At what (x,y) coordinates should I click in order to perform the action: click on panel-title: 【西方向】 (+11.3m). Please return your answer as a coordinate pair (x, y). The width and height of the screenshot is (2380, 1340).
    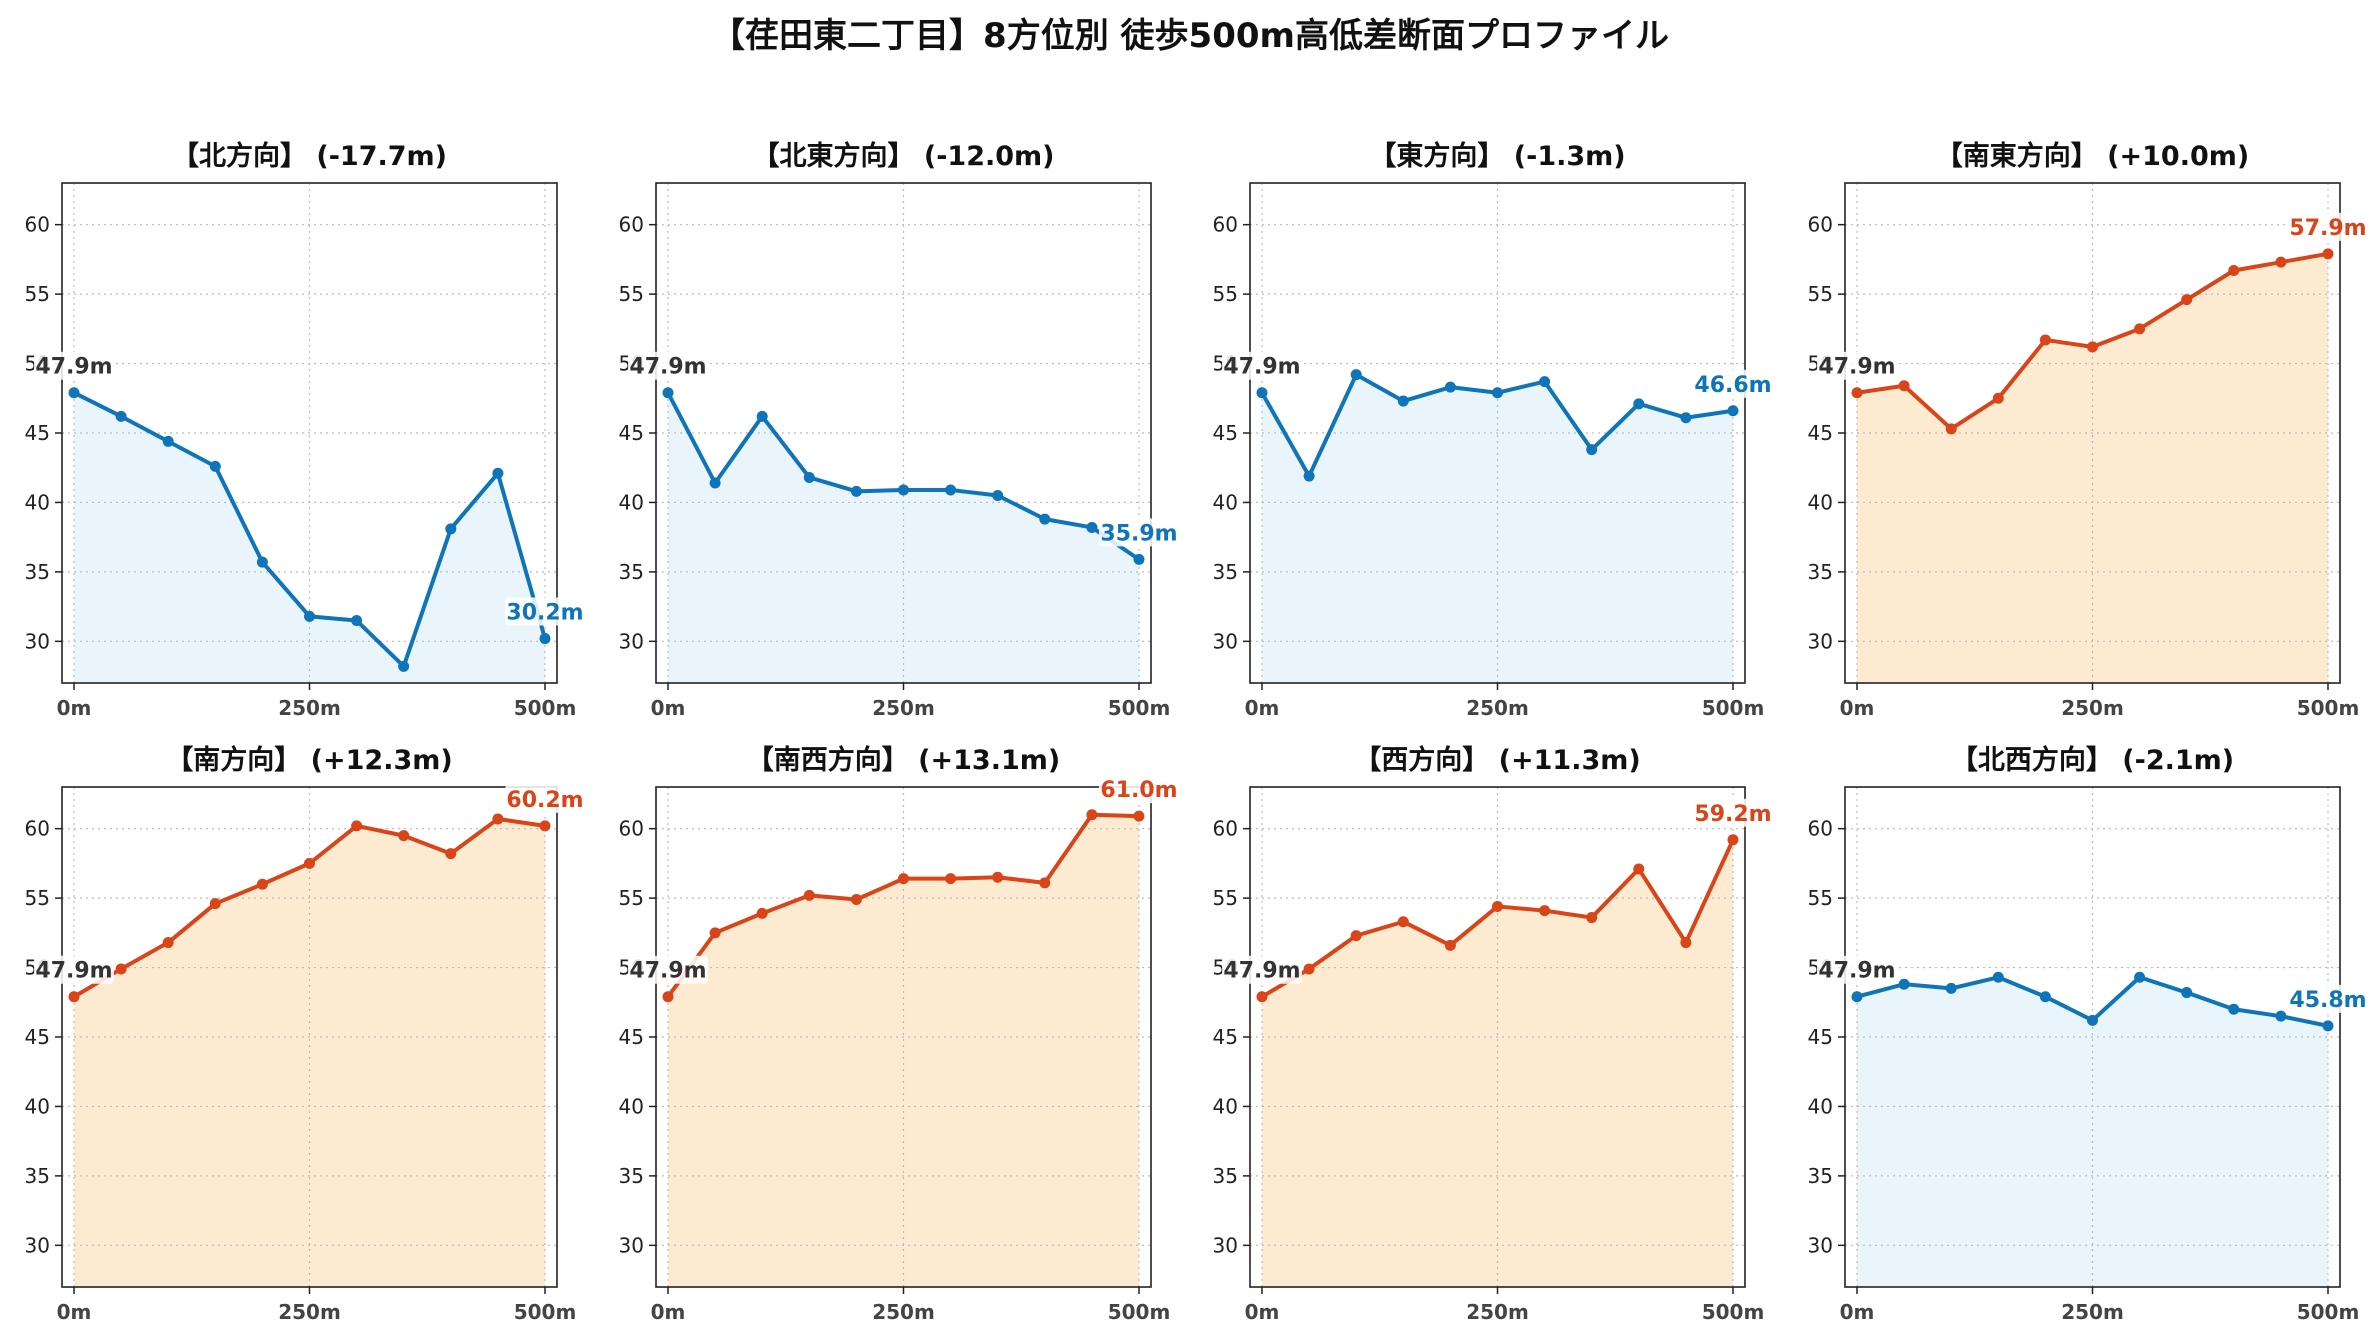
    Looking at the image, I should click on (1497, 760).